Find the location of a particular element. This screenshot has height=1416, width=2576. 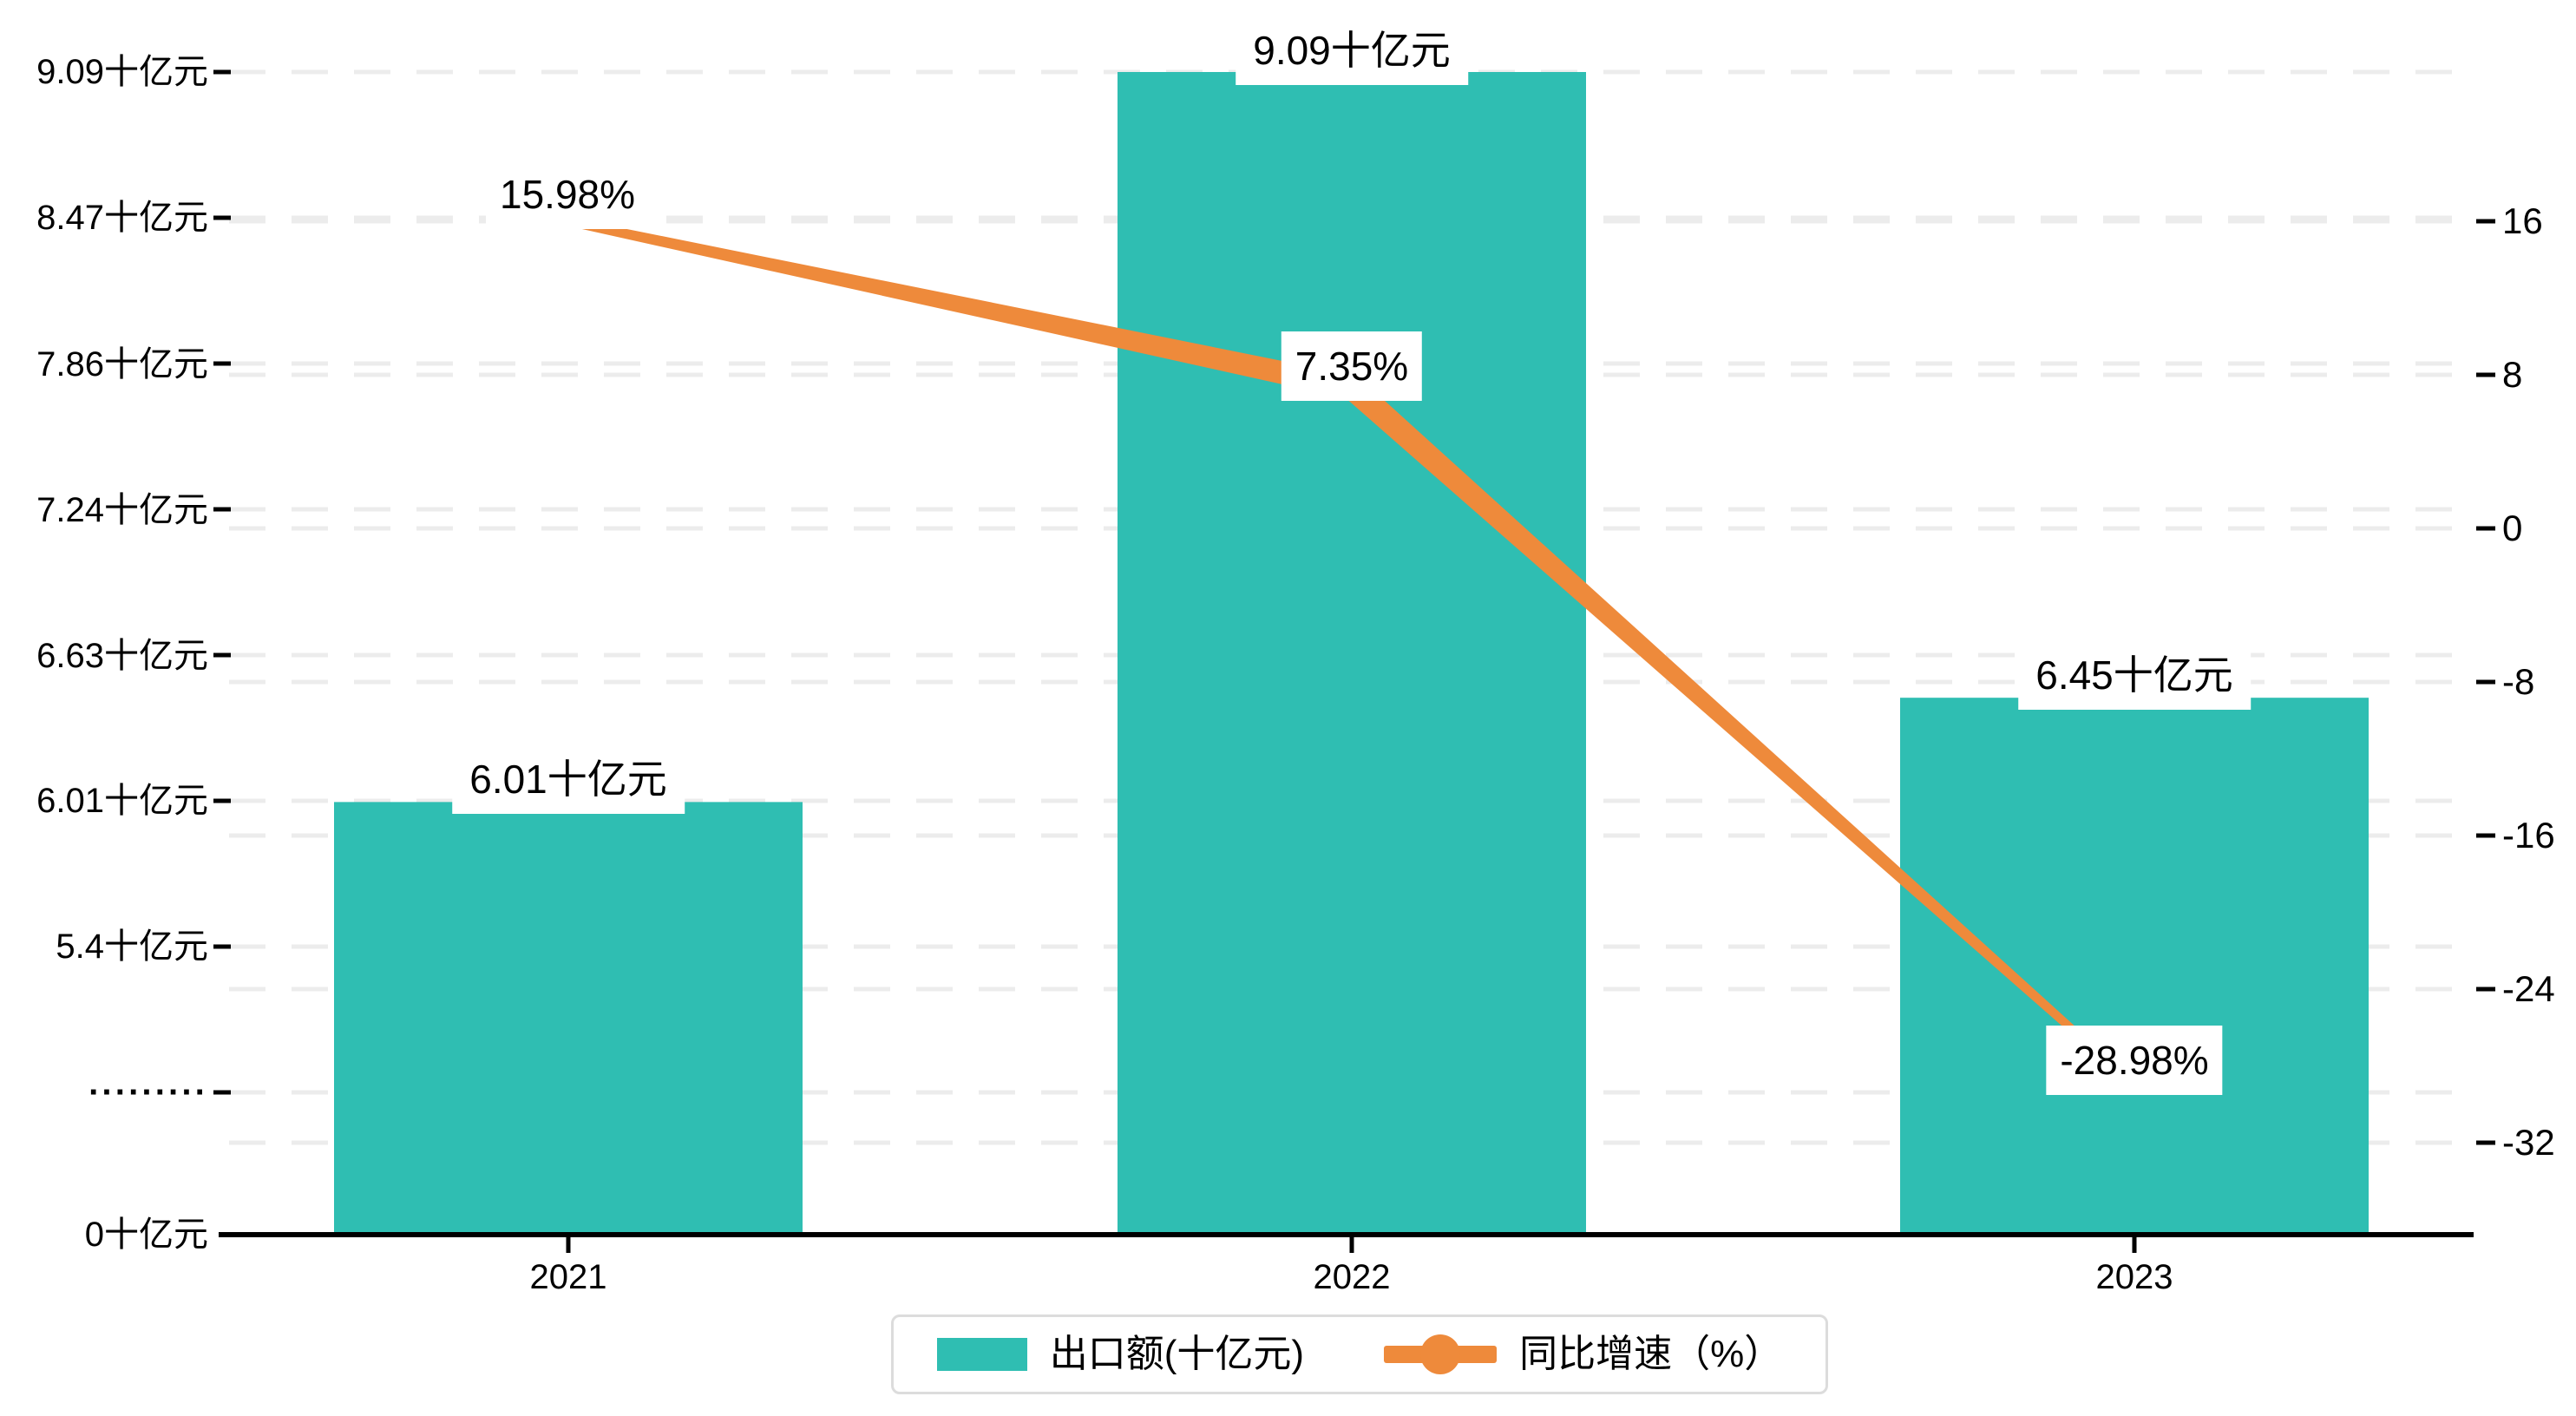

growth-value-label-2021: 15.98% is located at coordinates (567, 194).